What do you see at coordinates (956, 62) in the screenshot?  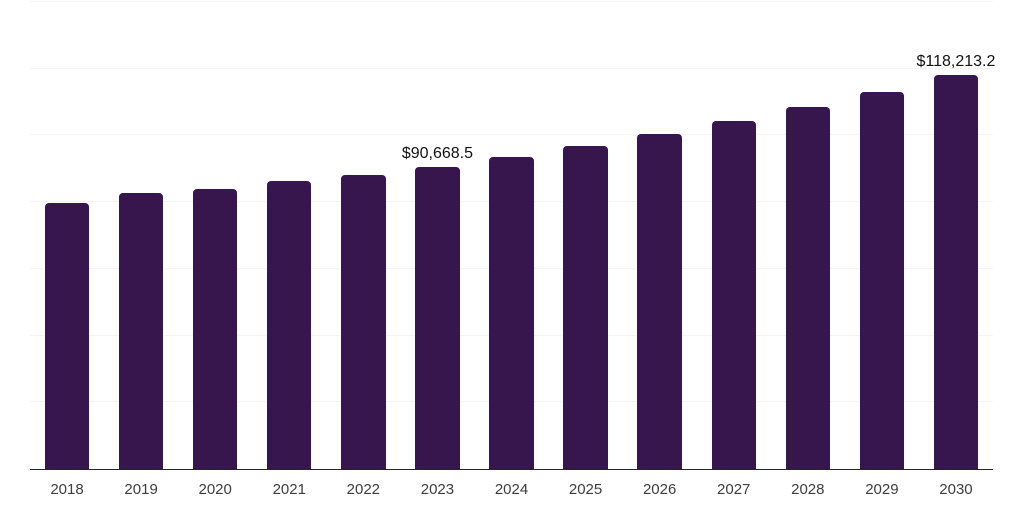 I see `data-label-2030: $118,213.2` at bounding box center [956, 62].